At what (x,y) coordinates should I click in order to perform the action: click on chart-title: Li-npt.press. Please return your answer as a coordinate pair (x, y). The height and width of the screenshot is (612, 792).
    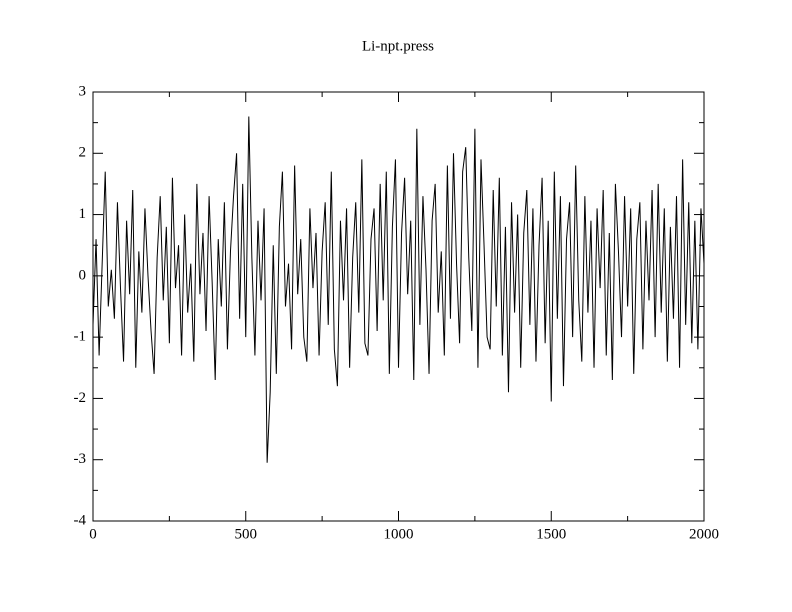
    Looking at the image, I should click on (398, 46).